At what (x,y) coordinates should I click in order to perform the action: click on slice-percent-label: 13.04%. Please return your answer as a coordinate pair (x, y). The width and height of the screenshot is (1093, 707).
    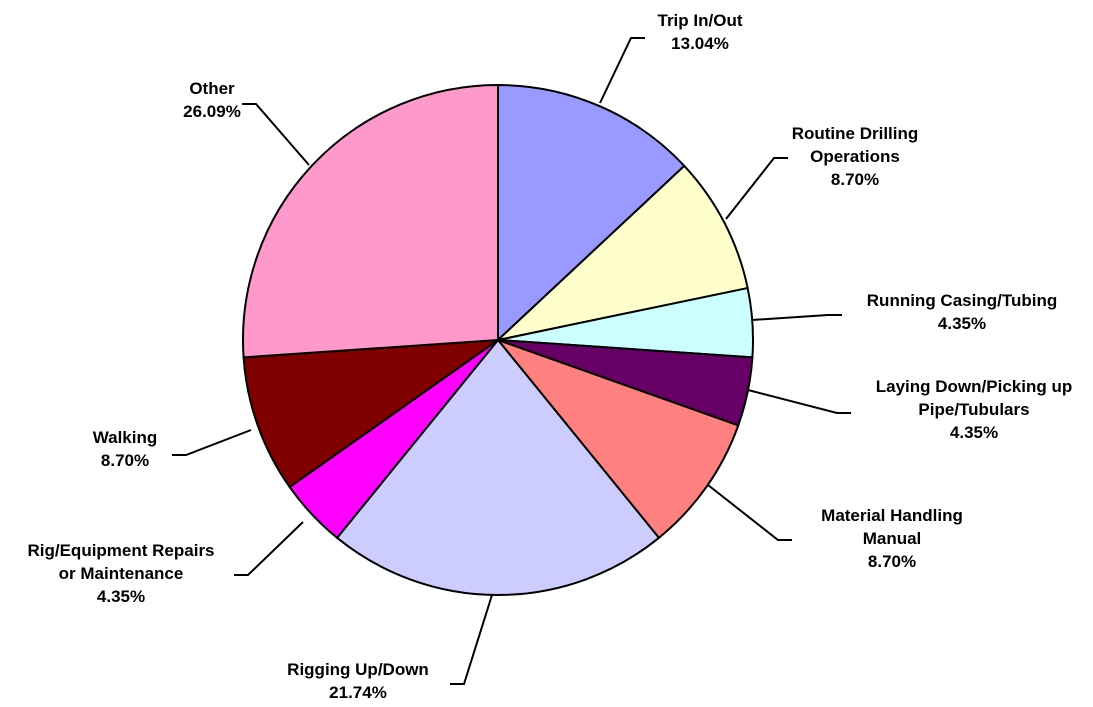
    Looking at the image, I should click on (700, 43).